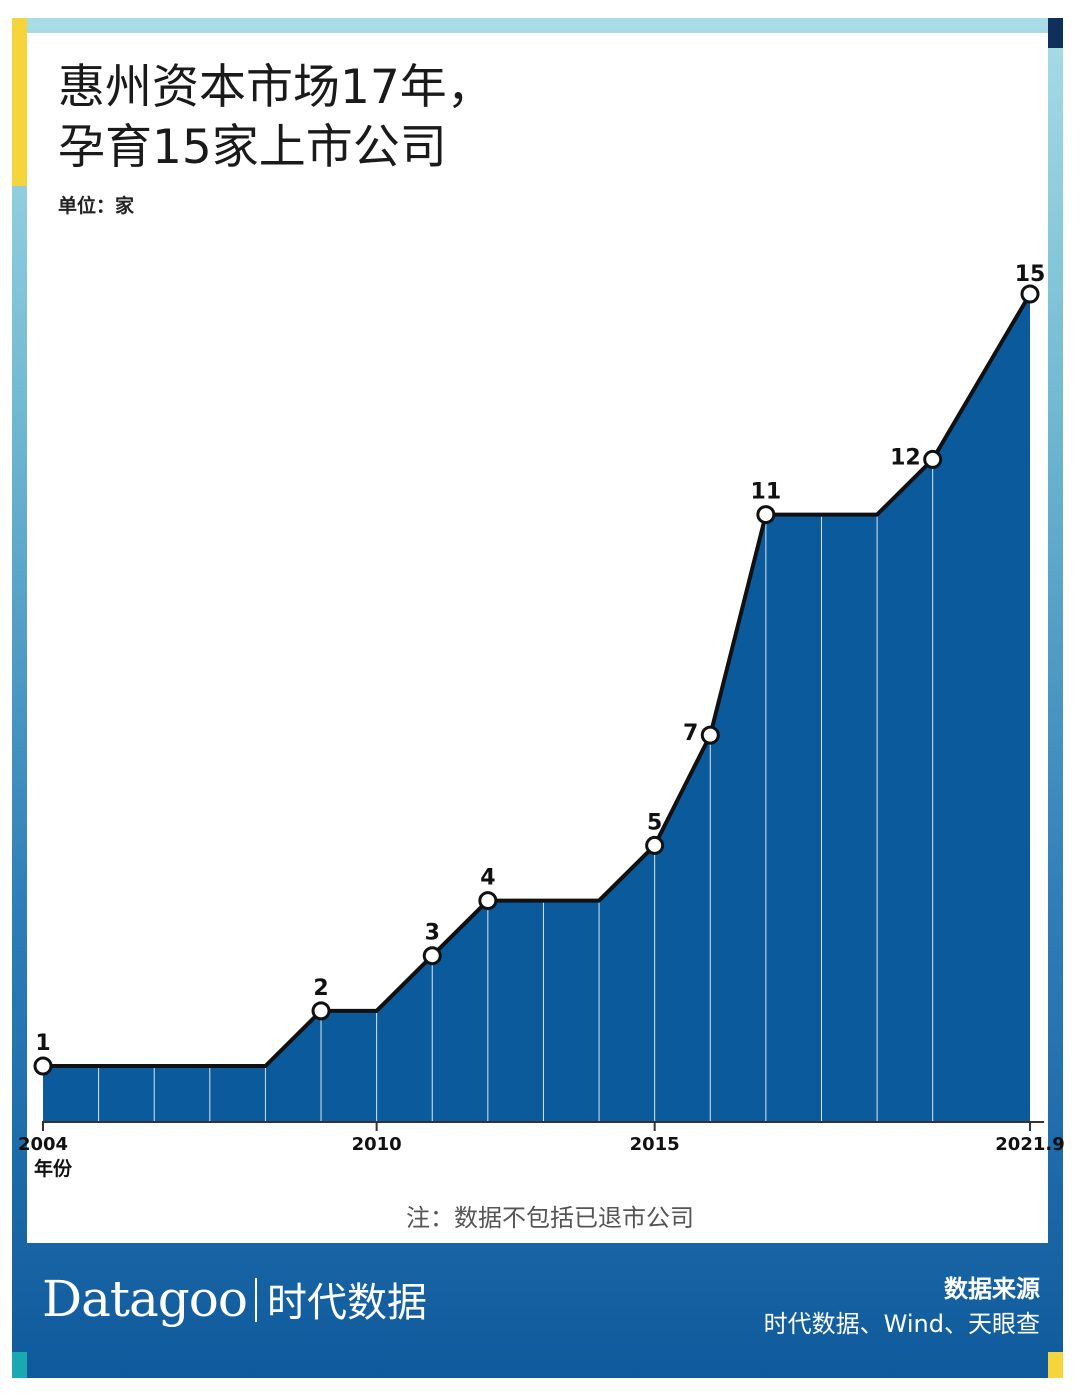  Describe the element at coordinates (655, 1144) in the screenshot. I see `x-tick-label-2015: 2015` at that location.